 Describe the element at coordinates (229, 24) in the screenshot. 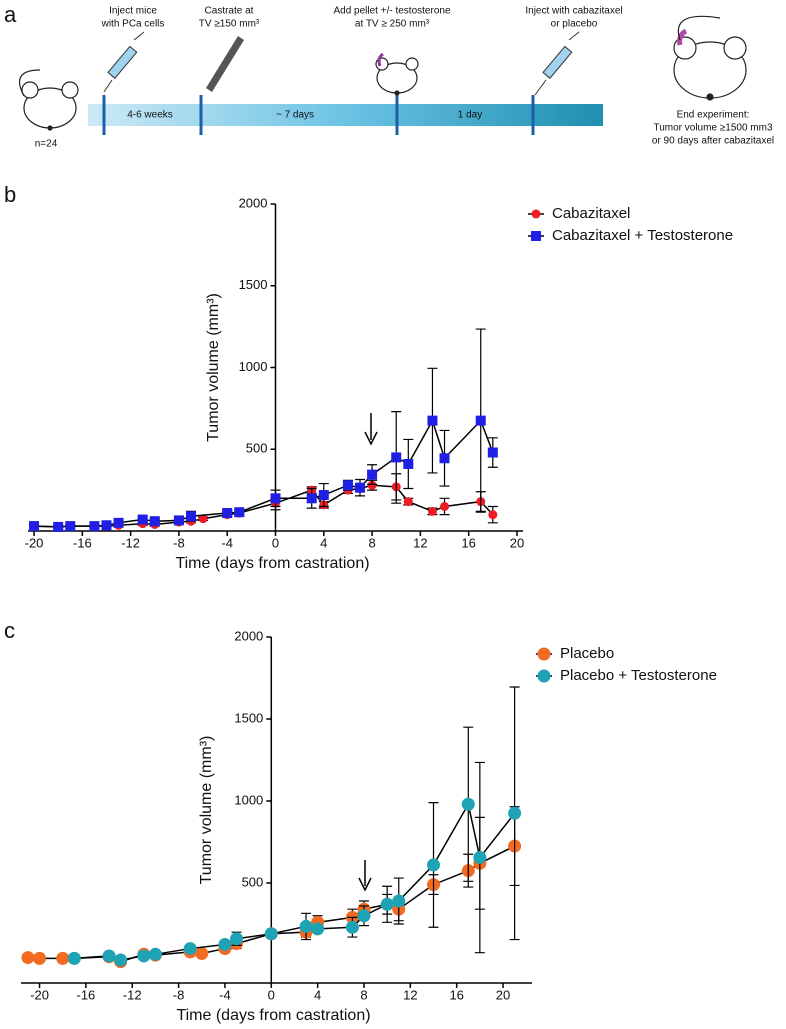

I see `step: TV ≥150 mm³` at that location.